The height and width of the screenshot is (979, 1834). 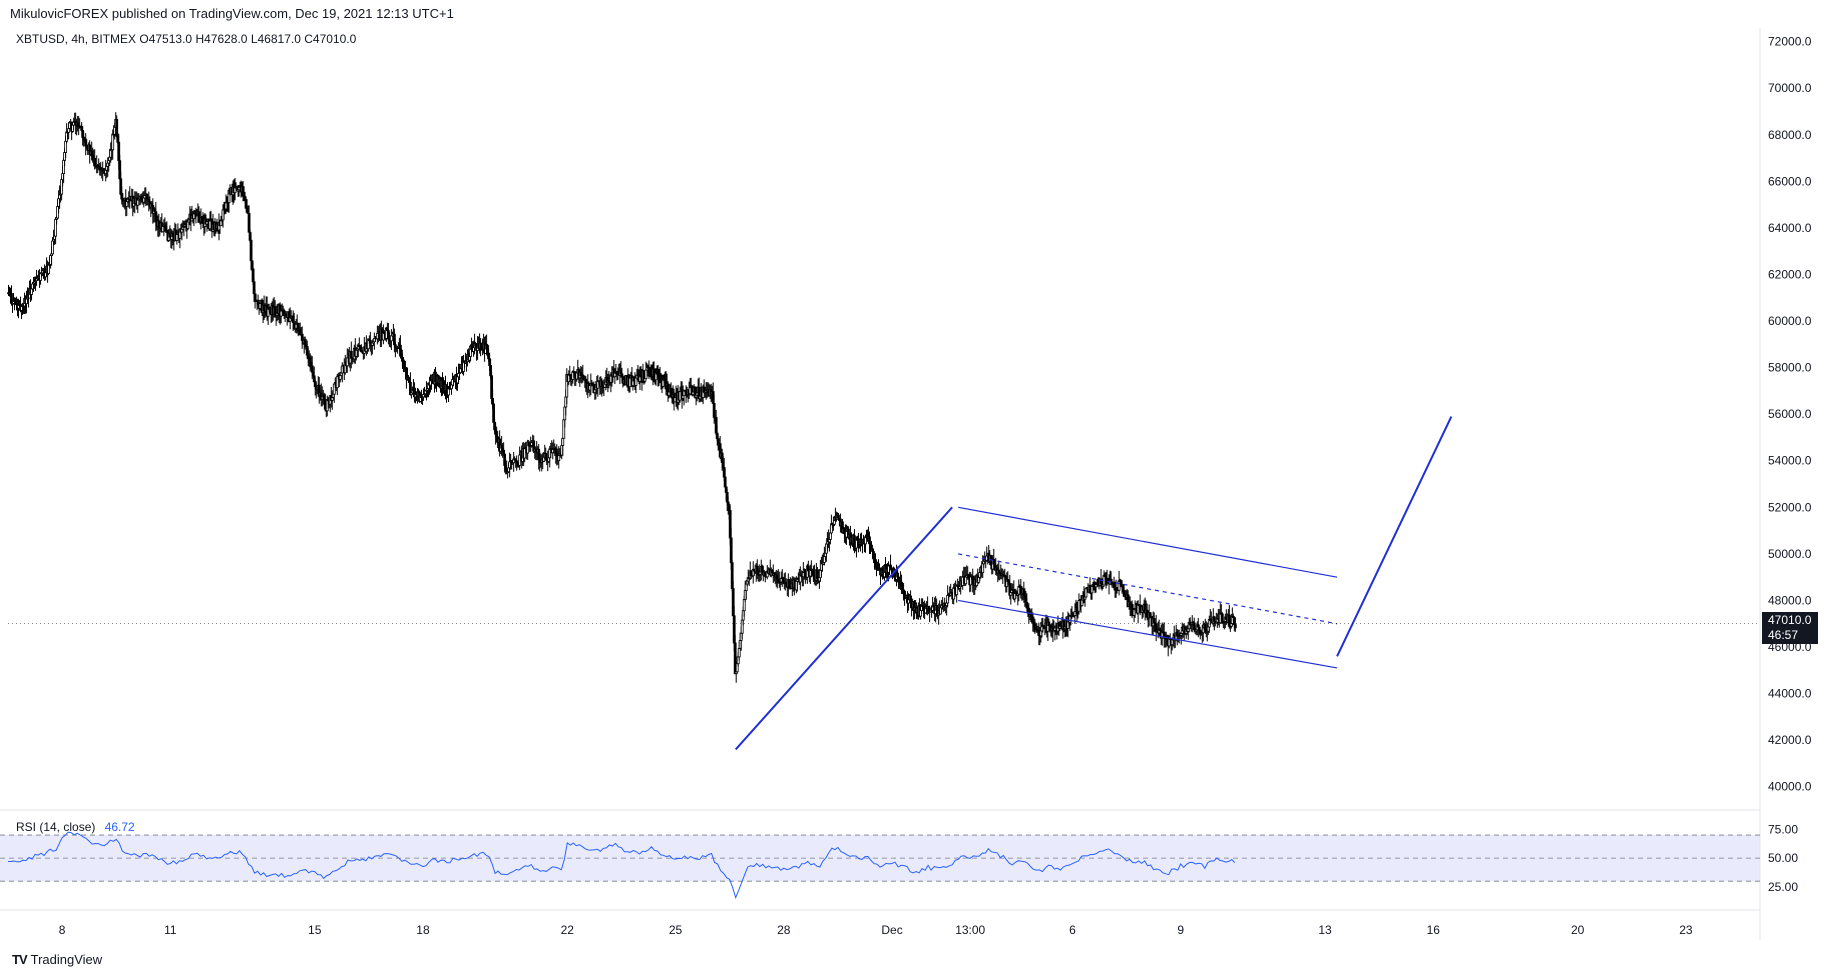 What do you see at coordinates (843, 628) in the screenshot?
I see `impulse-trendline` at bounding box center [843, 628].